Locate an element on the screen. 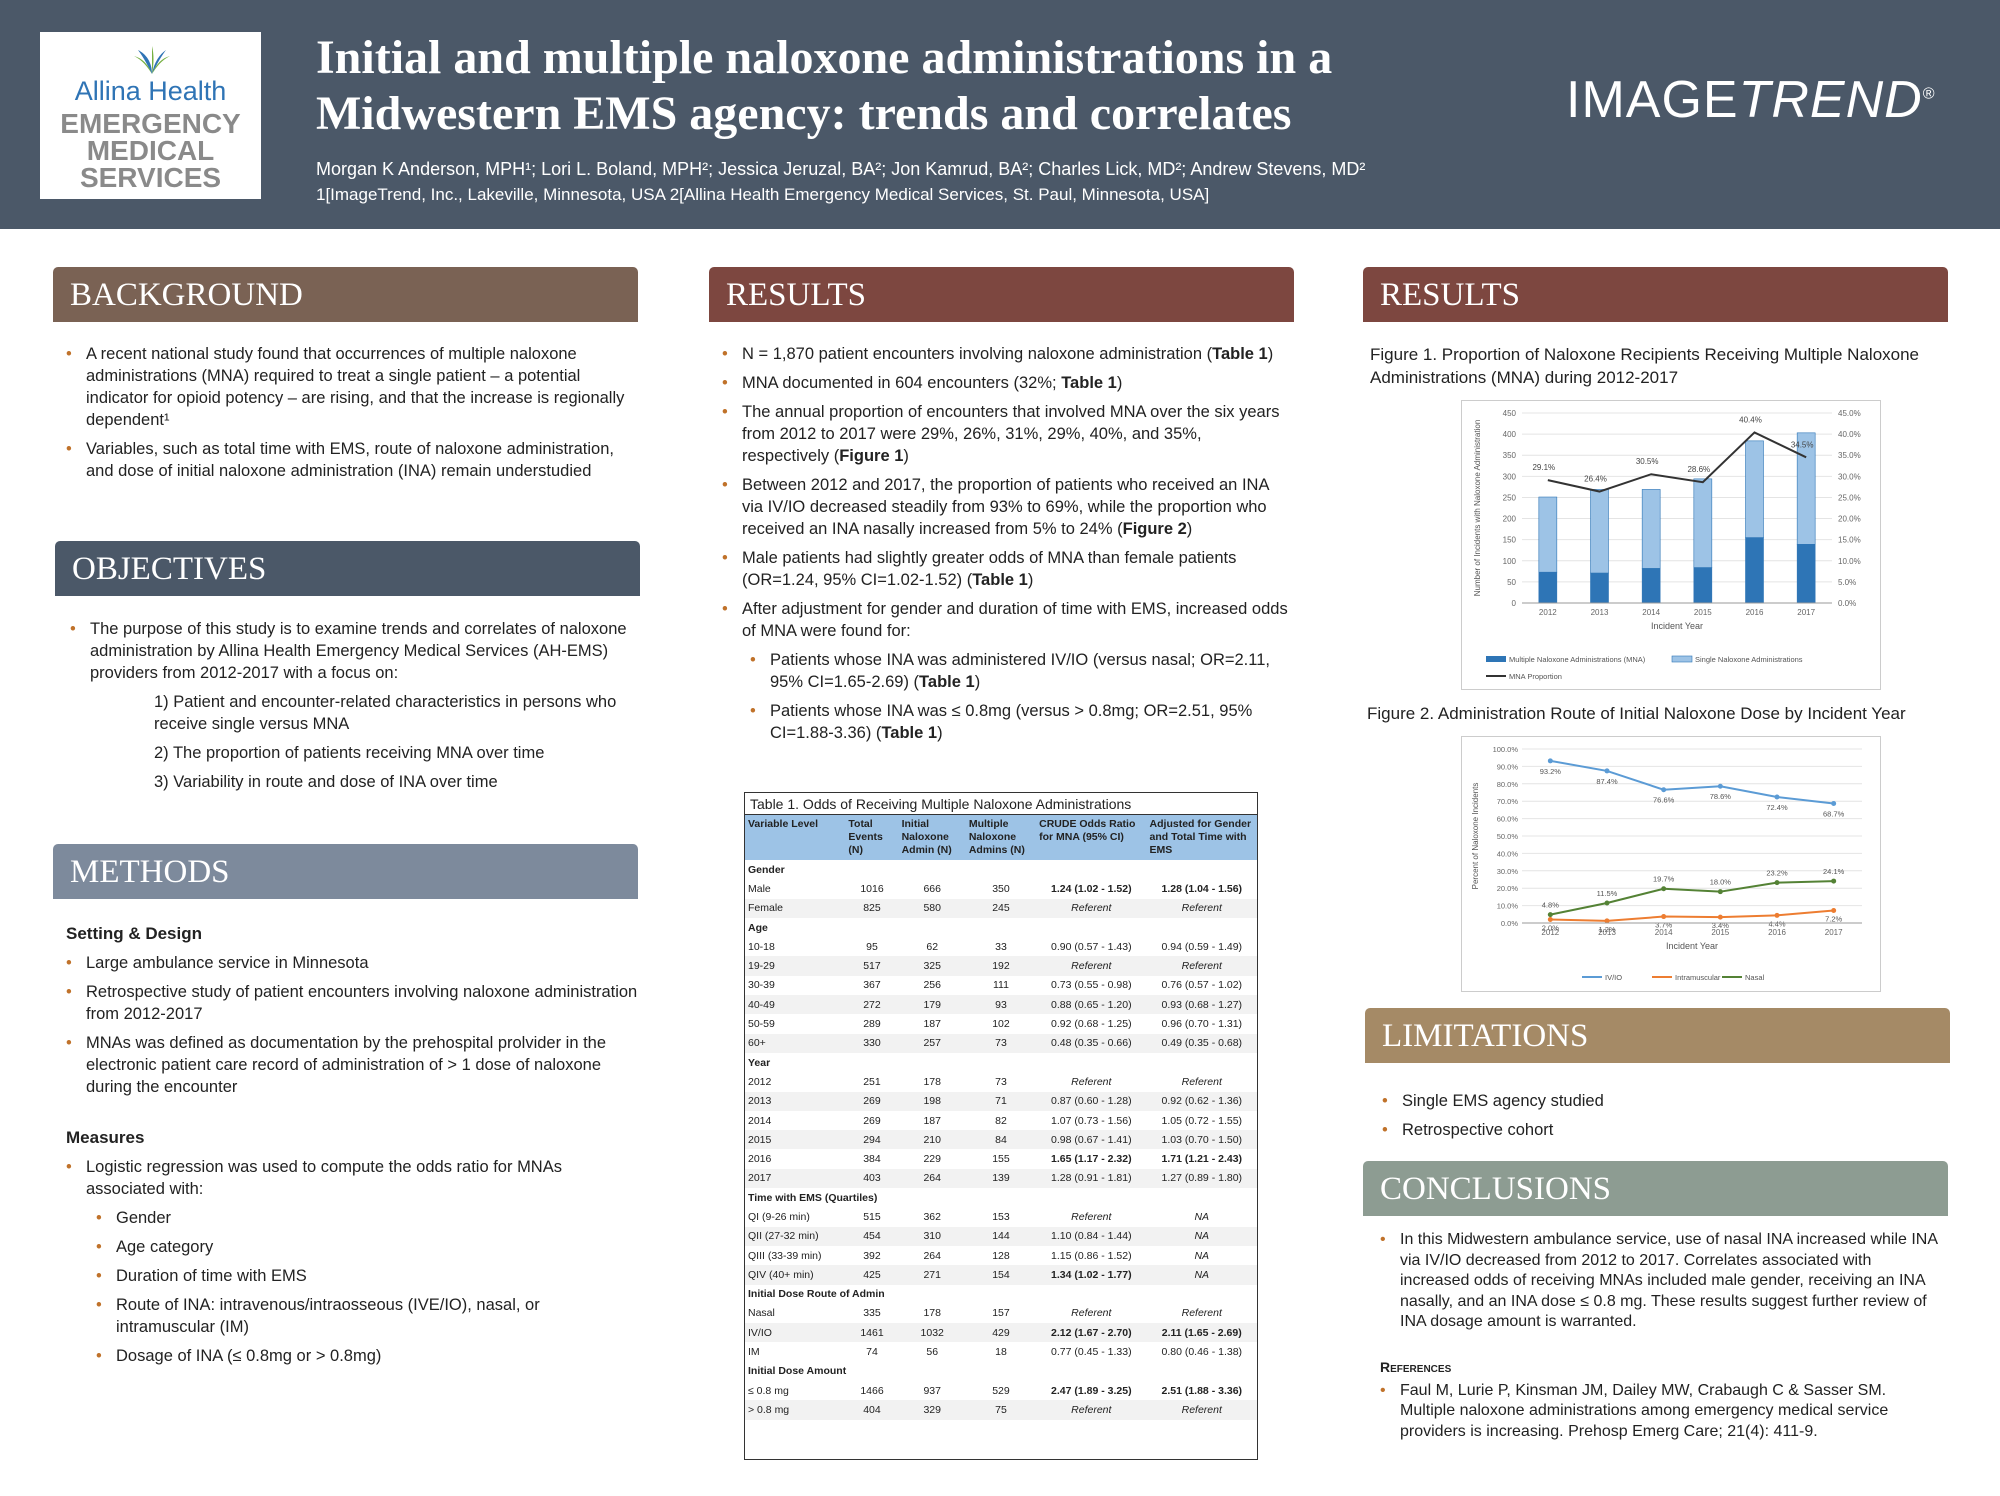  table-cell: 179 is located at coordinates (932, 1005).